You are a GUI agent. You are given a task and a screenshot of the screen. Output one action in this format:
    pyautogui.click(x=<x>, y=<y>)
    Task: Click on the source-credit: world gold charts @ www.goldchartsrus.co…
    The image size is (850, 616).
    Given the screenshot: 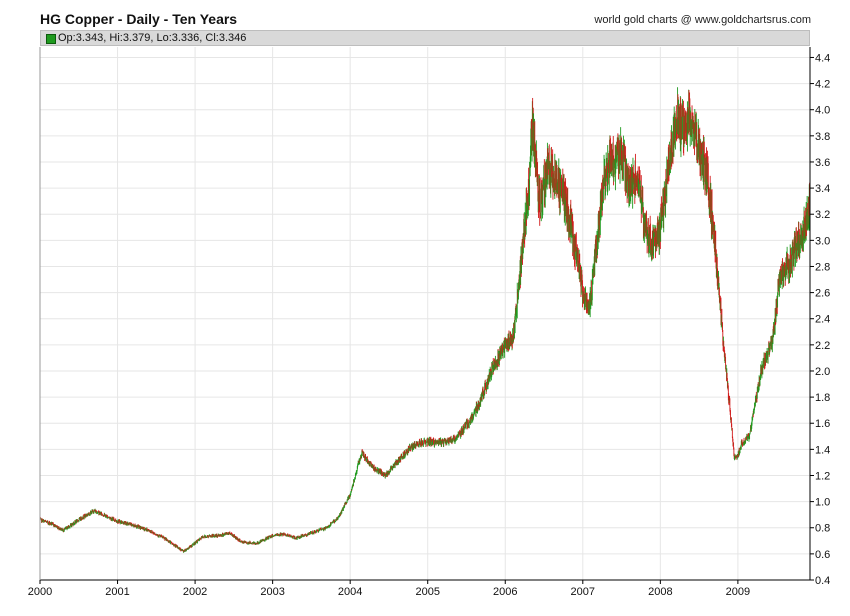 What is the action you would take?
    pyautogui.click(x=702, y=20)
    